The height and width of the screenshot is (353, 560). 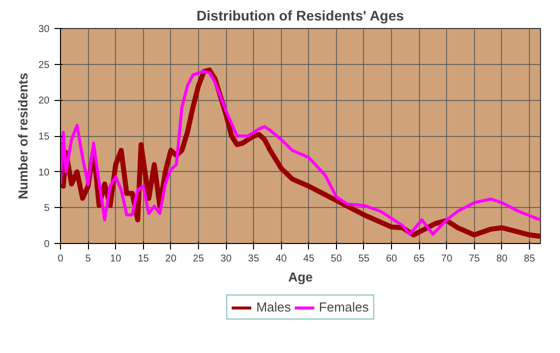 I want to click on x-tick-label: 10, so click(x=116, y=259).